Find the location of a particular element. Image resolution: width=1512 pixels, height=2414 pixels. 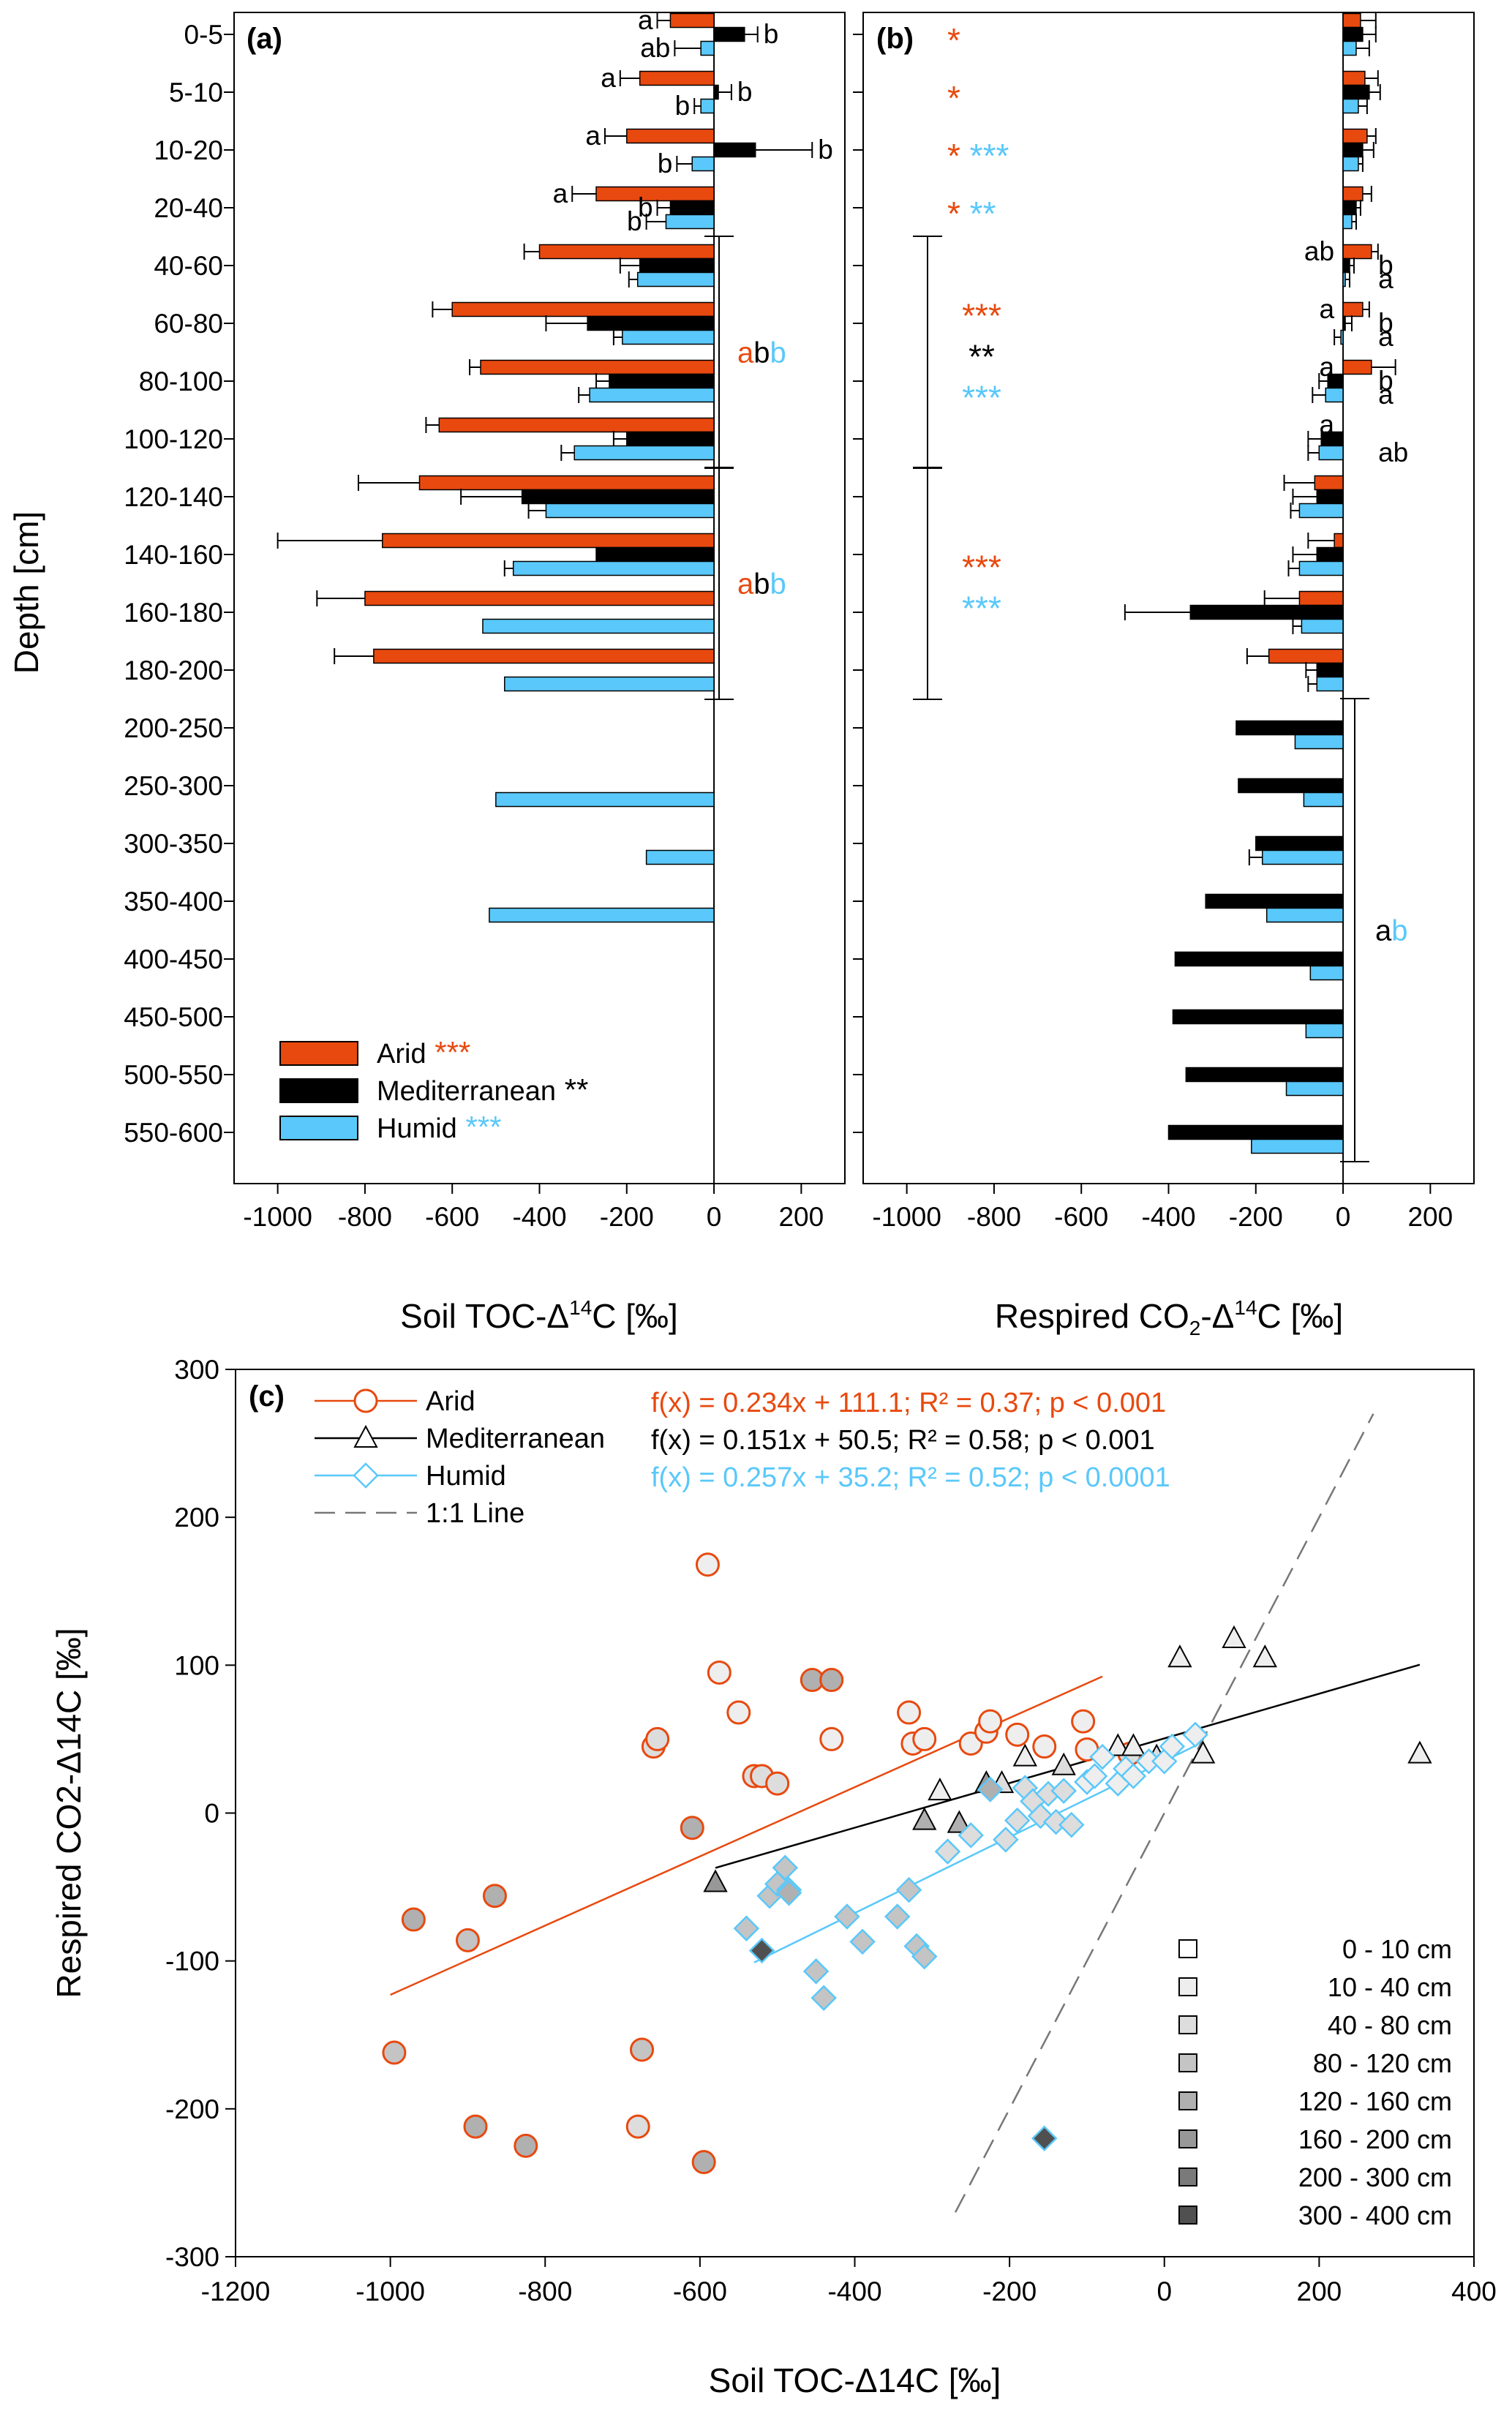

panel-a-legend-label: Arid is located at coordinates (401, 1054).